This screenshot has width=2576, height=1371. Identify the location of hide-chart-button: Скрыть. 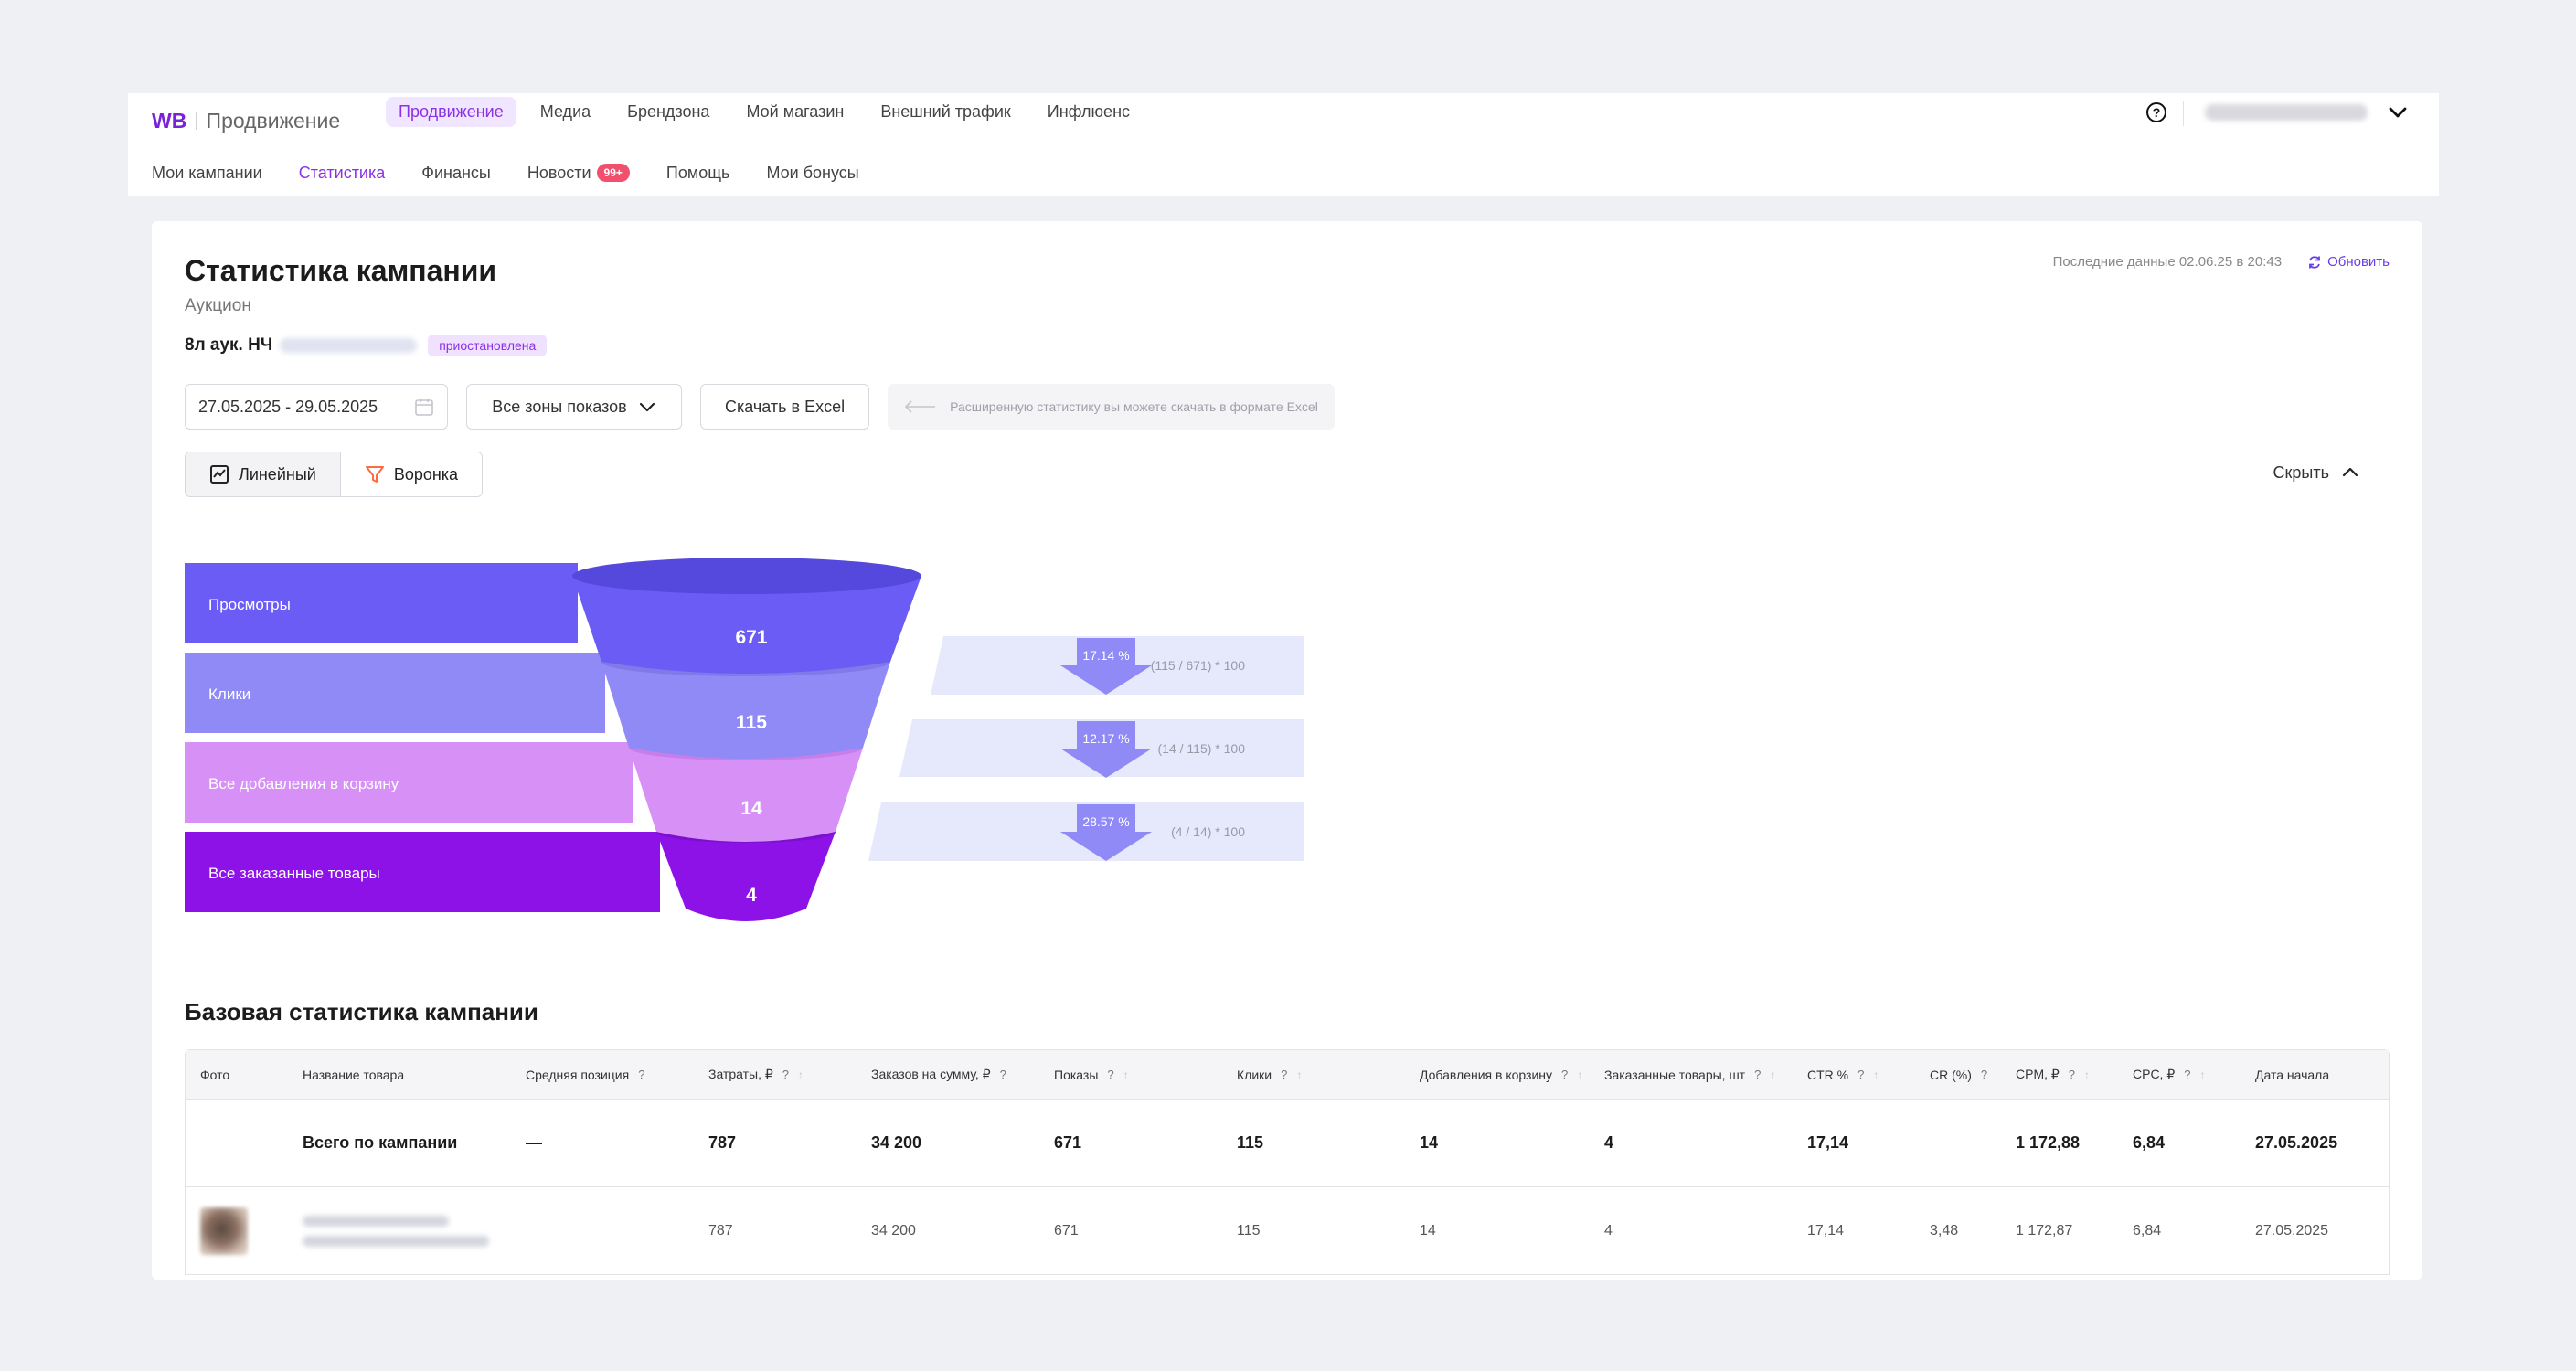
(2316, 472).